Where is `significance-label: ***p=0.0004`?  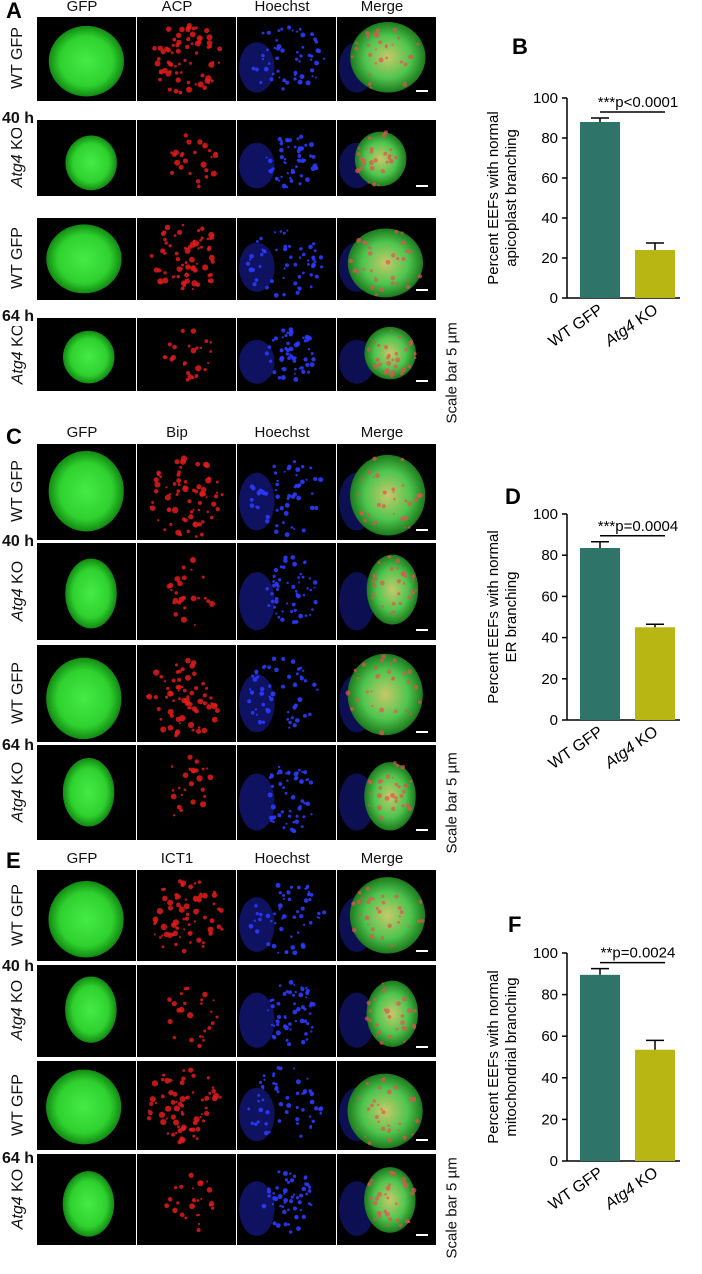 significance-label: ***p=0.0004 is located at coordinates (638, 526).